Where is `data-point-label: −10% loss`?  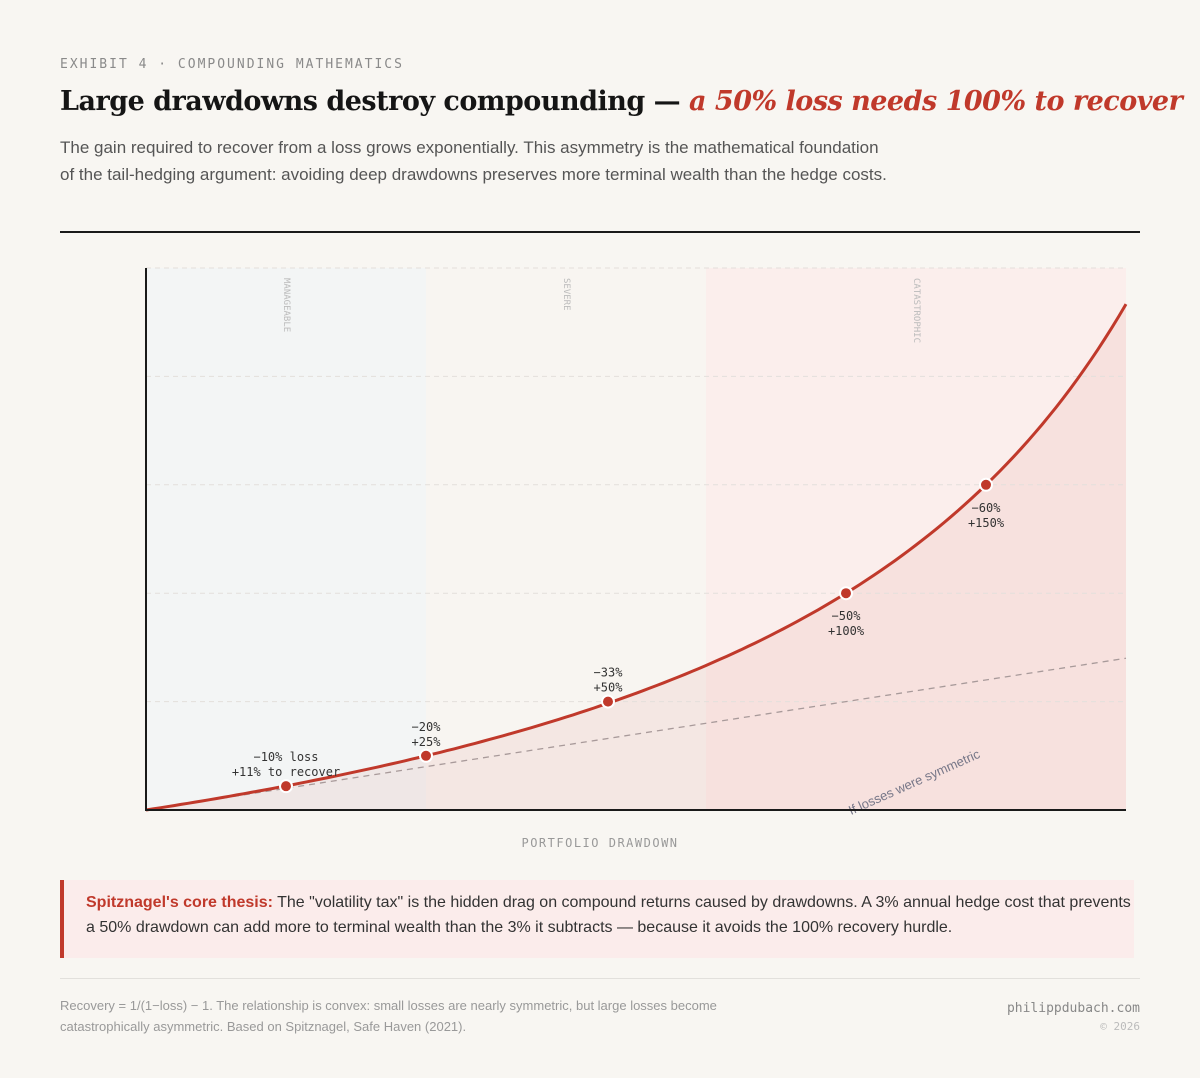 data-point-label: −10% loss is located at coordinates (285, 757).